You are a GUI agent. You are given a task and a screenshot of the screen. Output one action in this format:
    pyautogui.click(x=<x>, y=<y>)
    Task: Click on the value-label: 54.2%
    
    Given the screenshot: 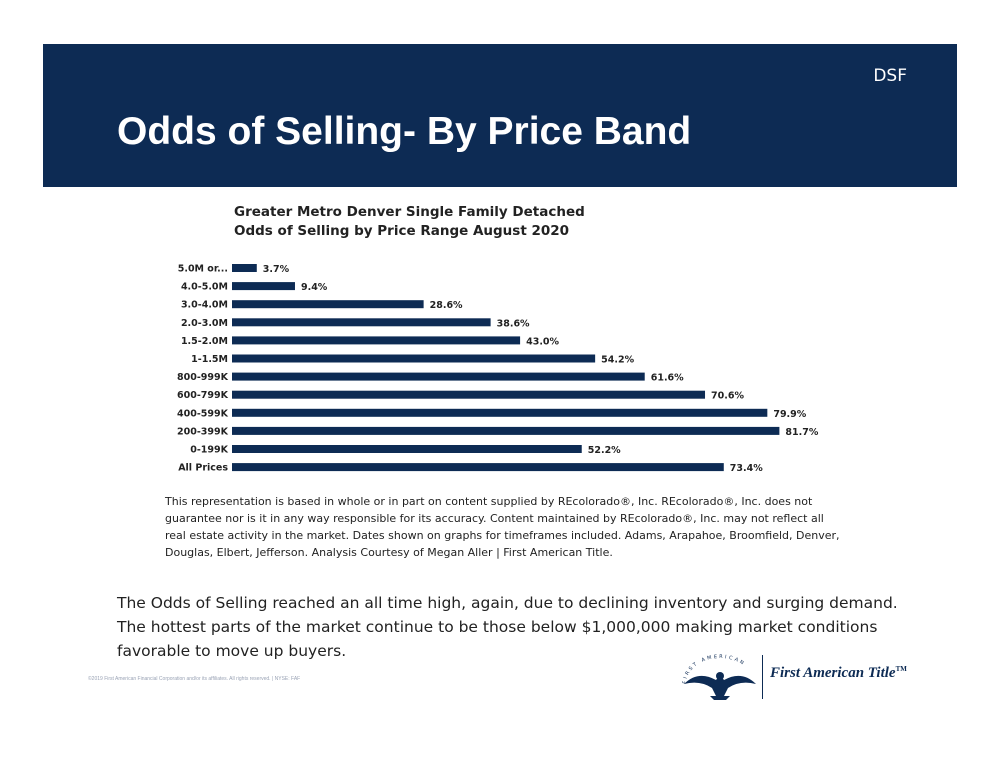 What is the action you would take?
    pyautogui.click(x=617, y=360)
    